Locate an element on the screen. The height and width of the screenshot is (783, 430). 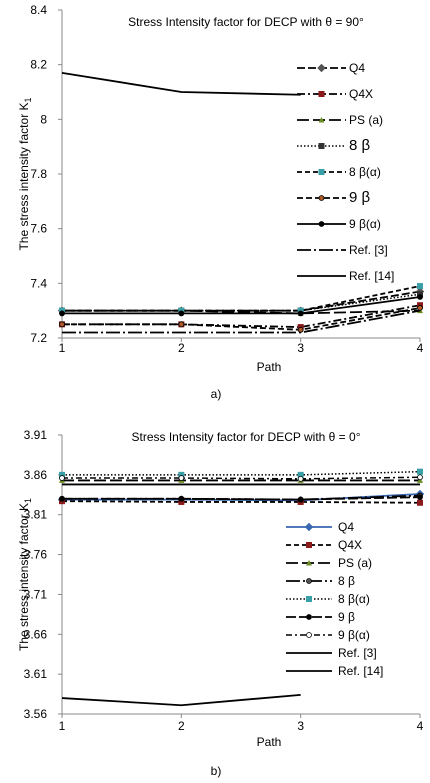
figure-caption: a) is located at coordinates (216, 394).